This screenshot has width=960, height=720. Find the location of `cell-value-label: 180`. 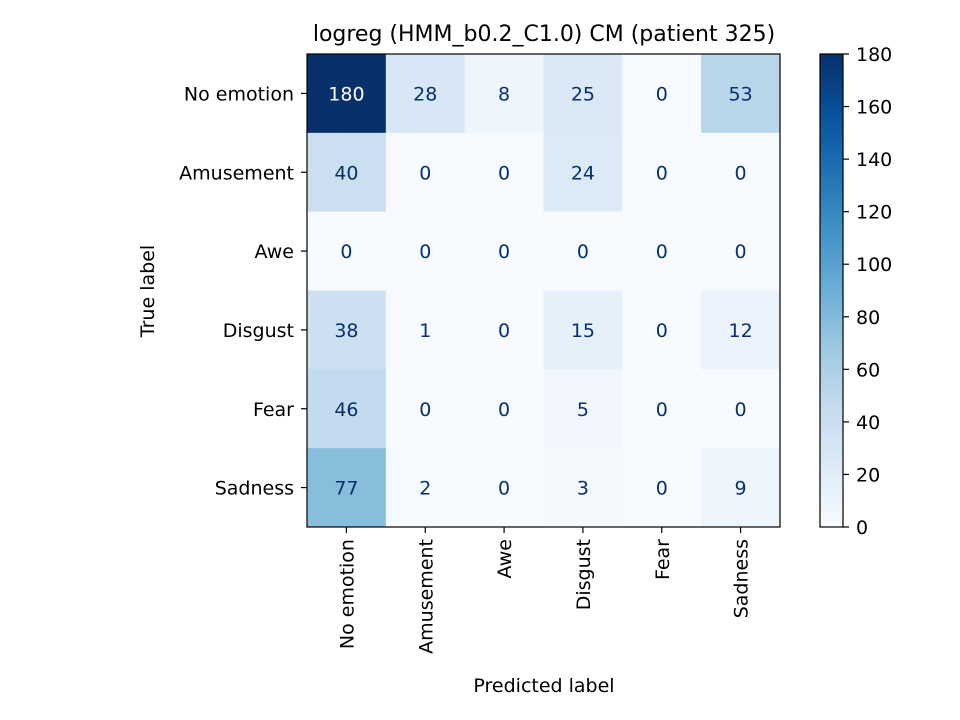

cell-value-label: 180 is located at coordinates (346, 94).